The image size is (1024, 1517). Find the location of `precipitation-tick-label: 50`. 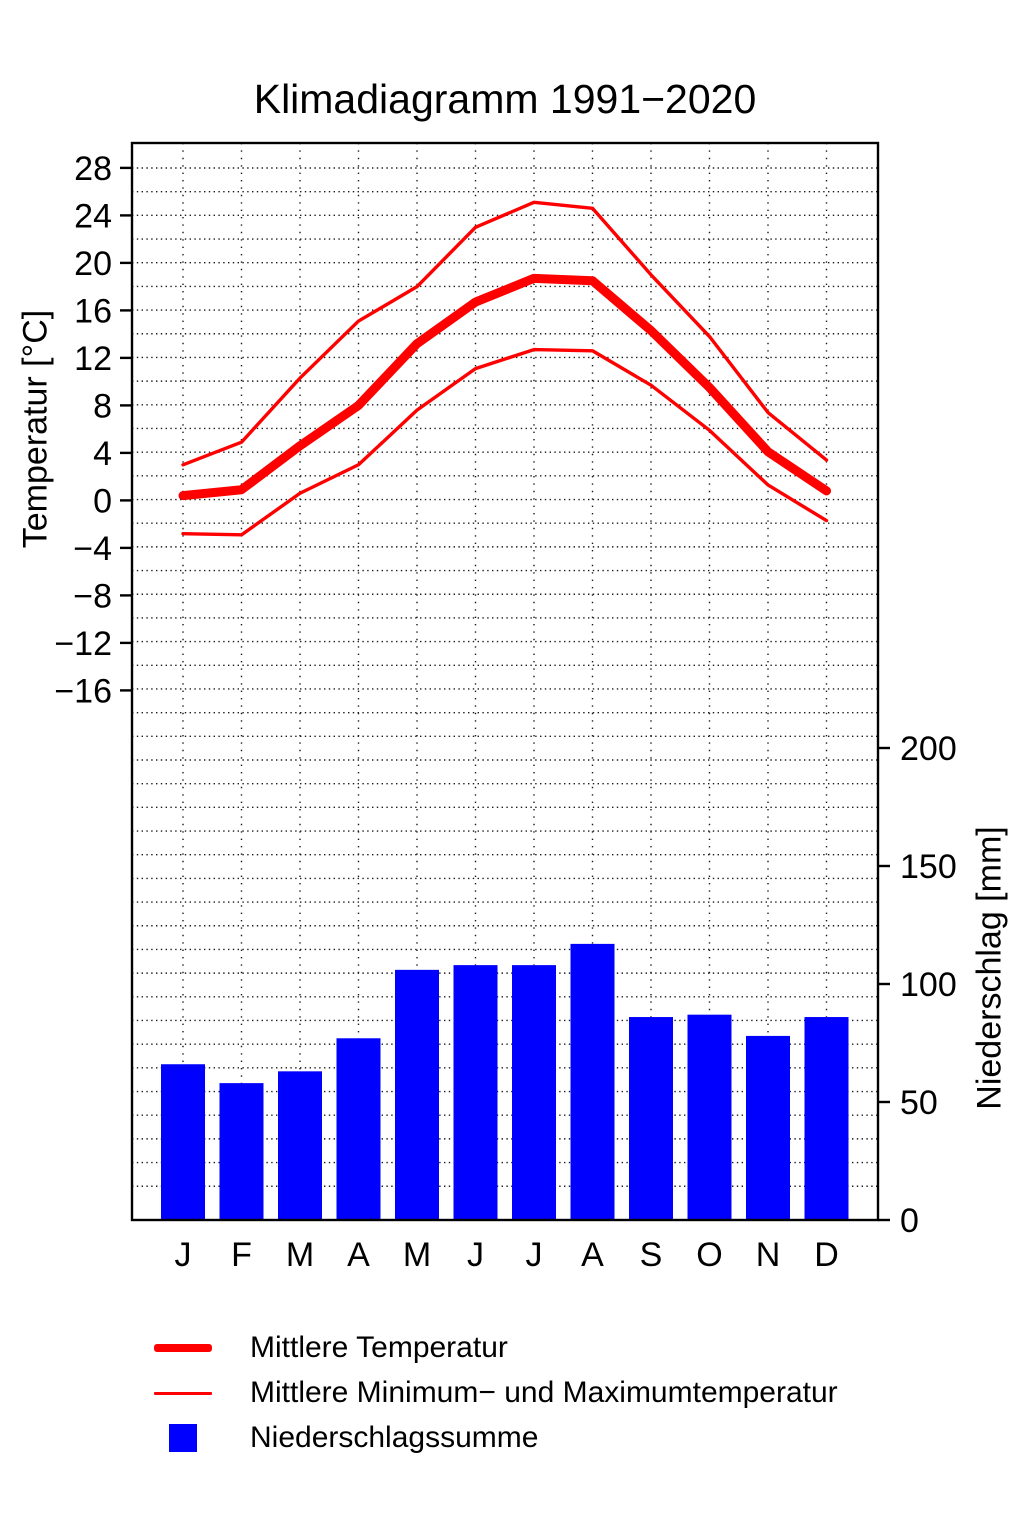

precipitation-tick-label: 50 is located at coordinates (919, 1103).